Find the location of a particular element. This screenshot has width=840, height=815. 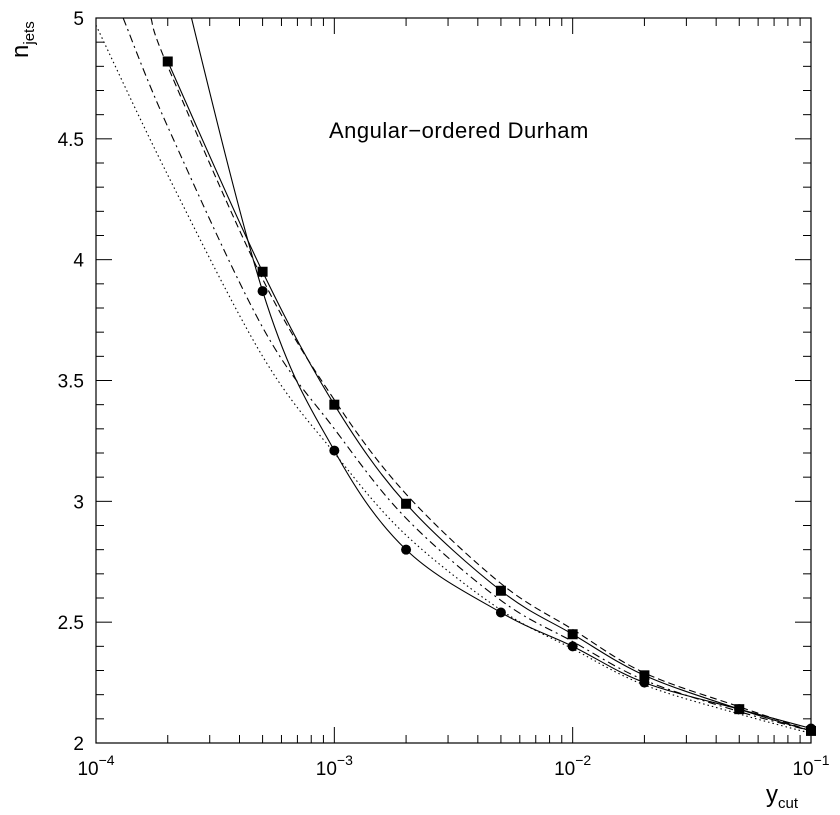

y-tick-label: 3 is located at coordinates (78, 502).